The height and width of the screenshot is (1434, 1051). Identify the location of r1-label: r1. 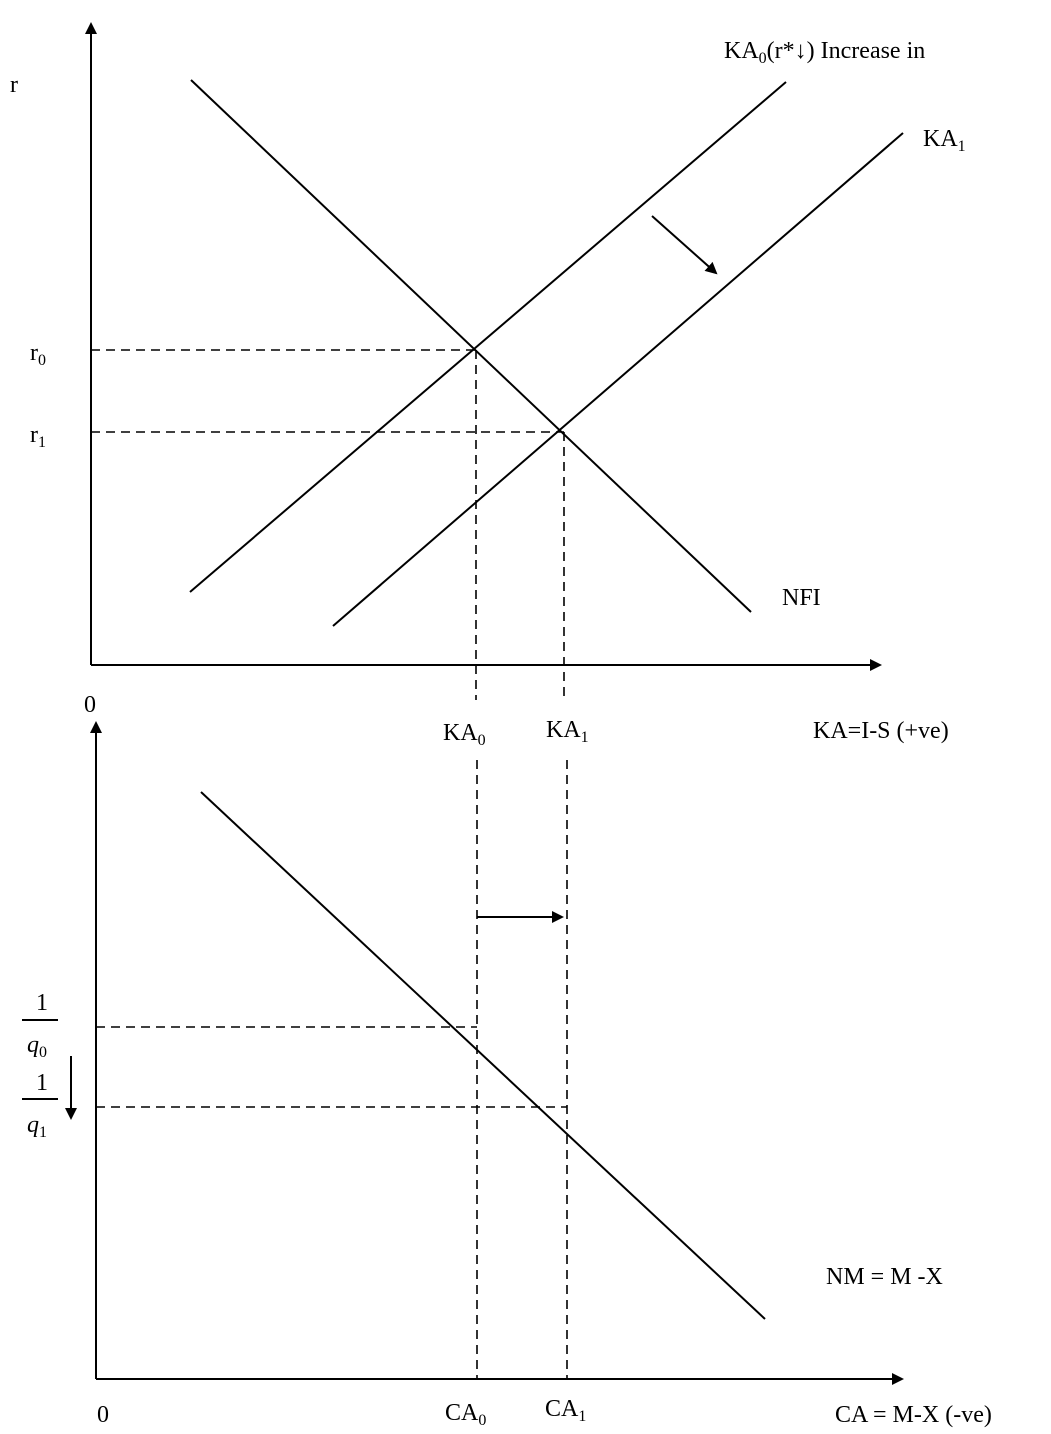
(38, 436).